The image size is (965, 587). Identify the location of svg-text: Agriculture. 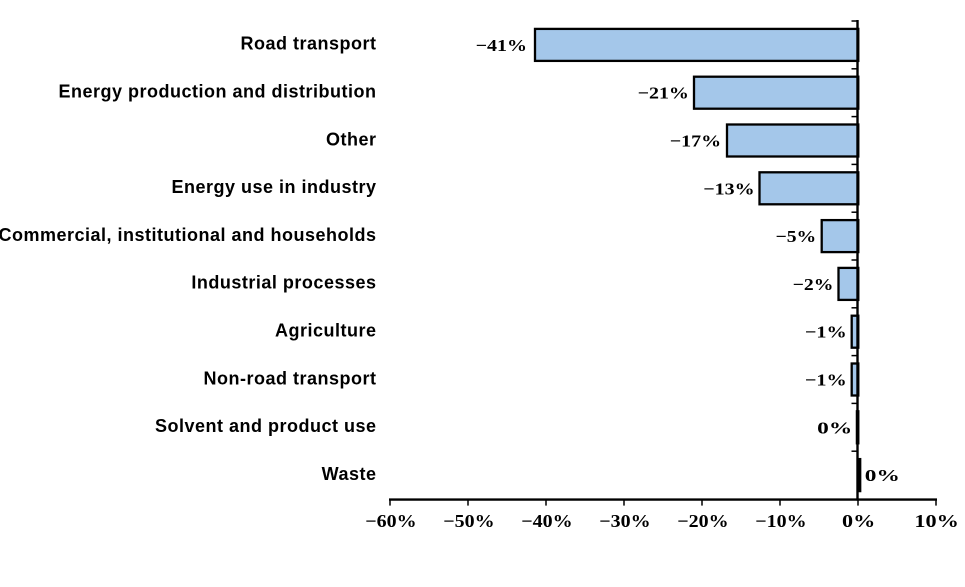
(326, 331).